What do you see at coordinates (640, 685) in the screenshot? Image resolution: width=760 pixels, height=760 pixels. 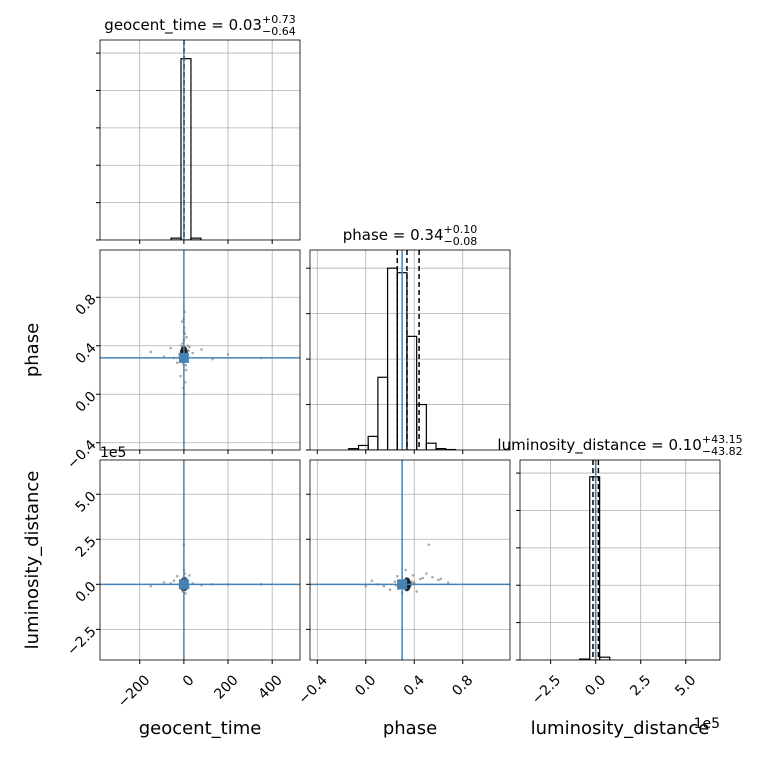 I see `x-tick-label: 2.5` at bounding box center [640, 685].